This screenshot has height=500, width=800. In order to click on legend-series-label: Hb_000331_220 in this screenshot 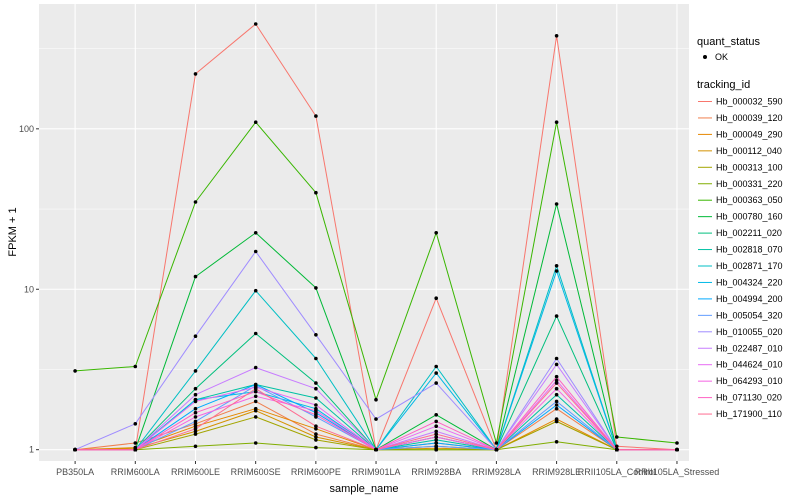, I will do `click(749, 184)`.